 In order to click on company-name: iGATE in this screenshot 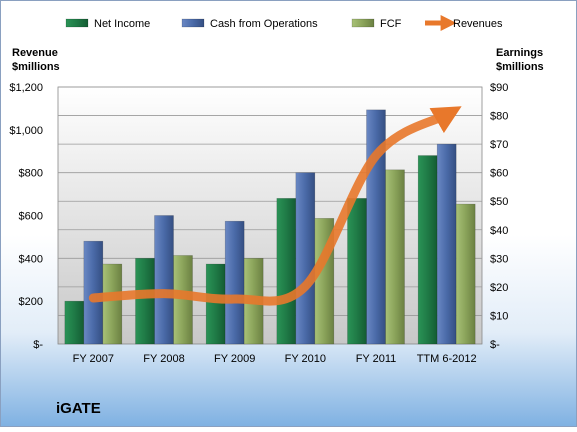, I will do `click(78, 408)`.